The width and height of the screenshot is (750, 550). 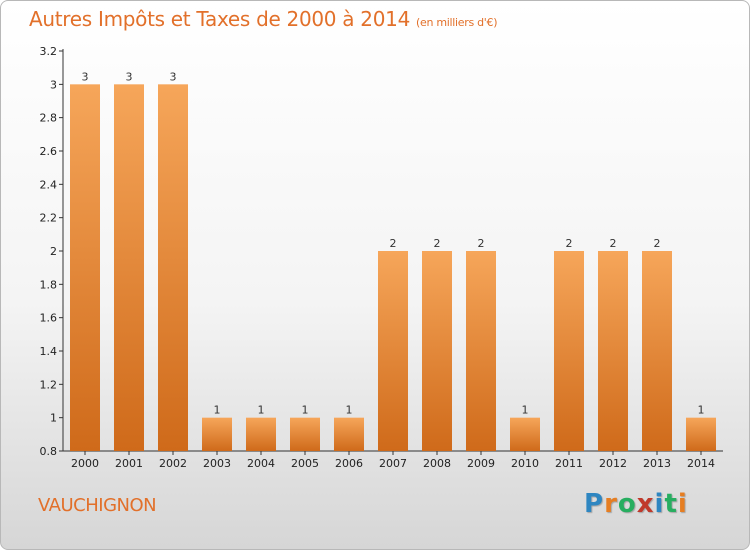 I want to click on data-label-2000: 3, so click(x=85, y=76).